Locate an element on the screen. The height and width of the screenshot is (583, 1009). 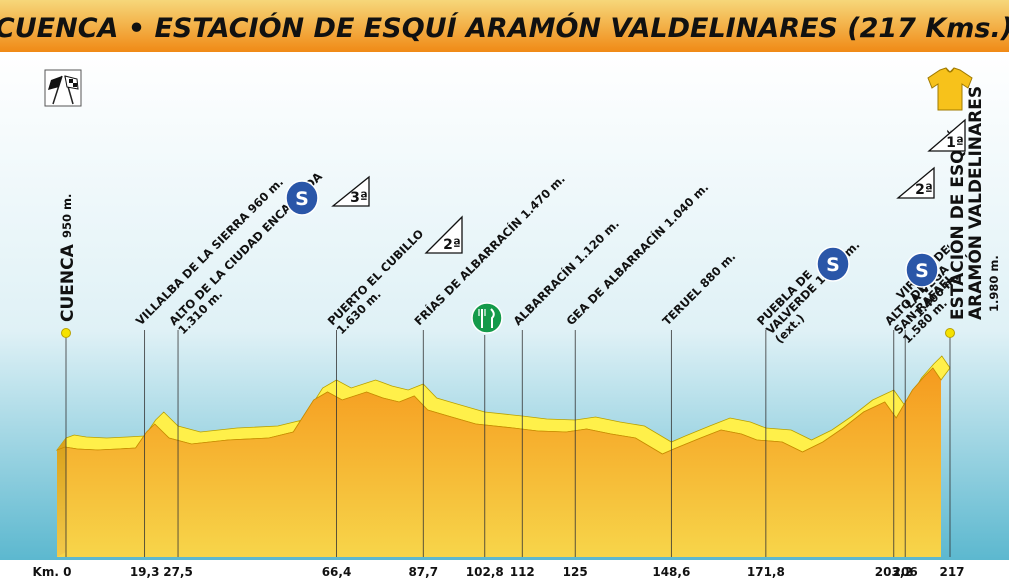
finish-name-line1: ESTACIÓN DE ESQUÍ is located at coordinates (957, 224).